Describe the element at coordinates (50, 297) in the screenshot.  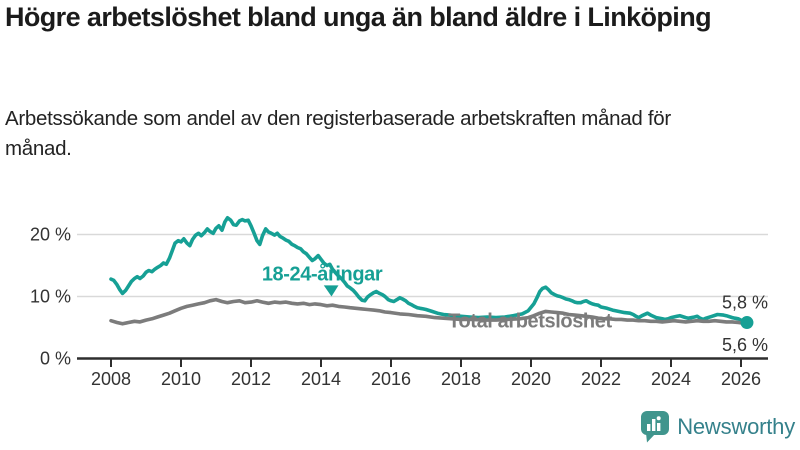
I see `y-tick-label: 10 %` at that location.